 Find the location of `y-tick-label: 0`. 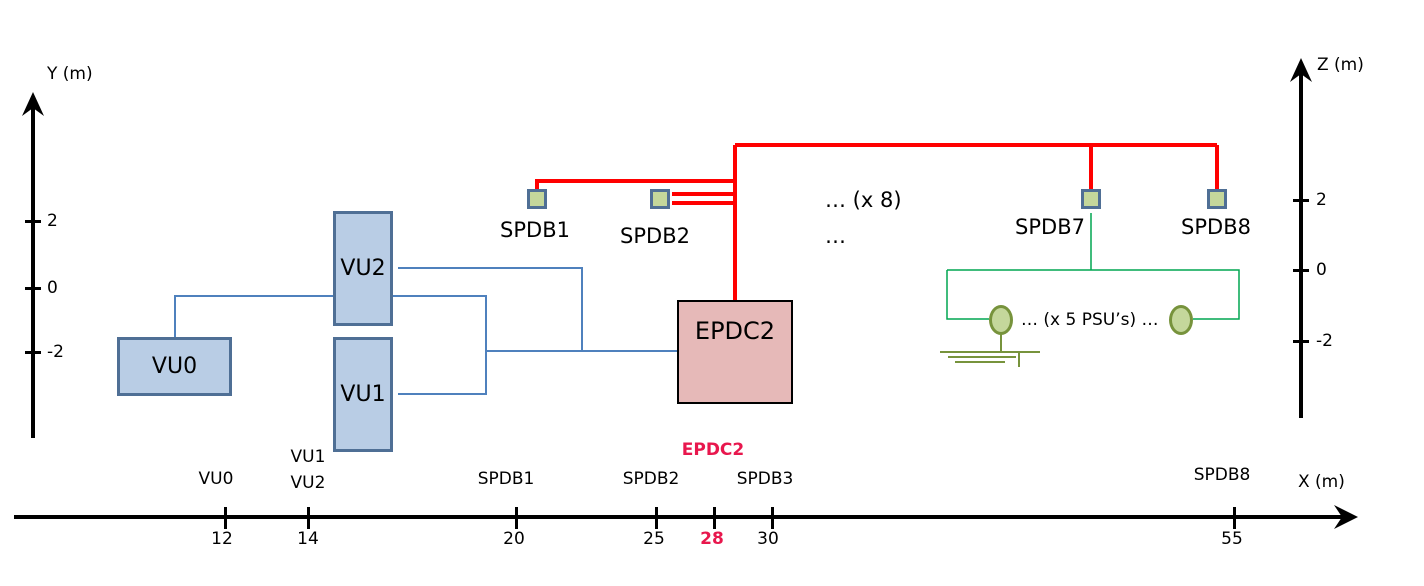

y-tick-label: 0 is located at coordinates (52, 288).